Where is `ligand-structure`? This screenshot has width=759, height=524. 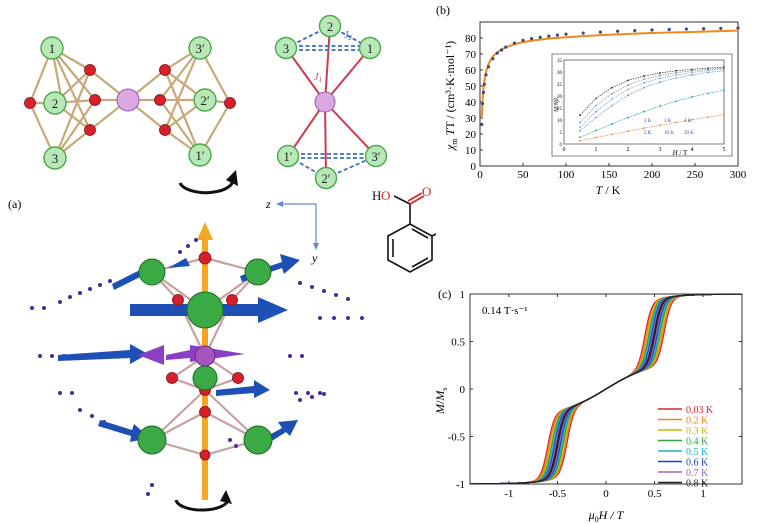
ligand-structure is located at coordinates (412, 232).